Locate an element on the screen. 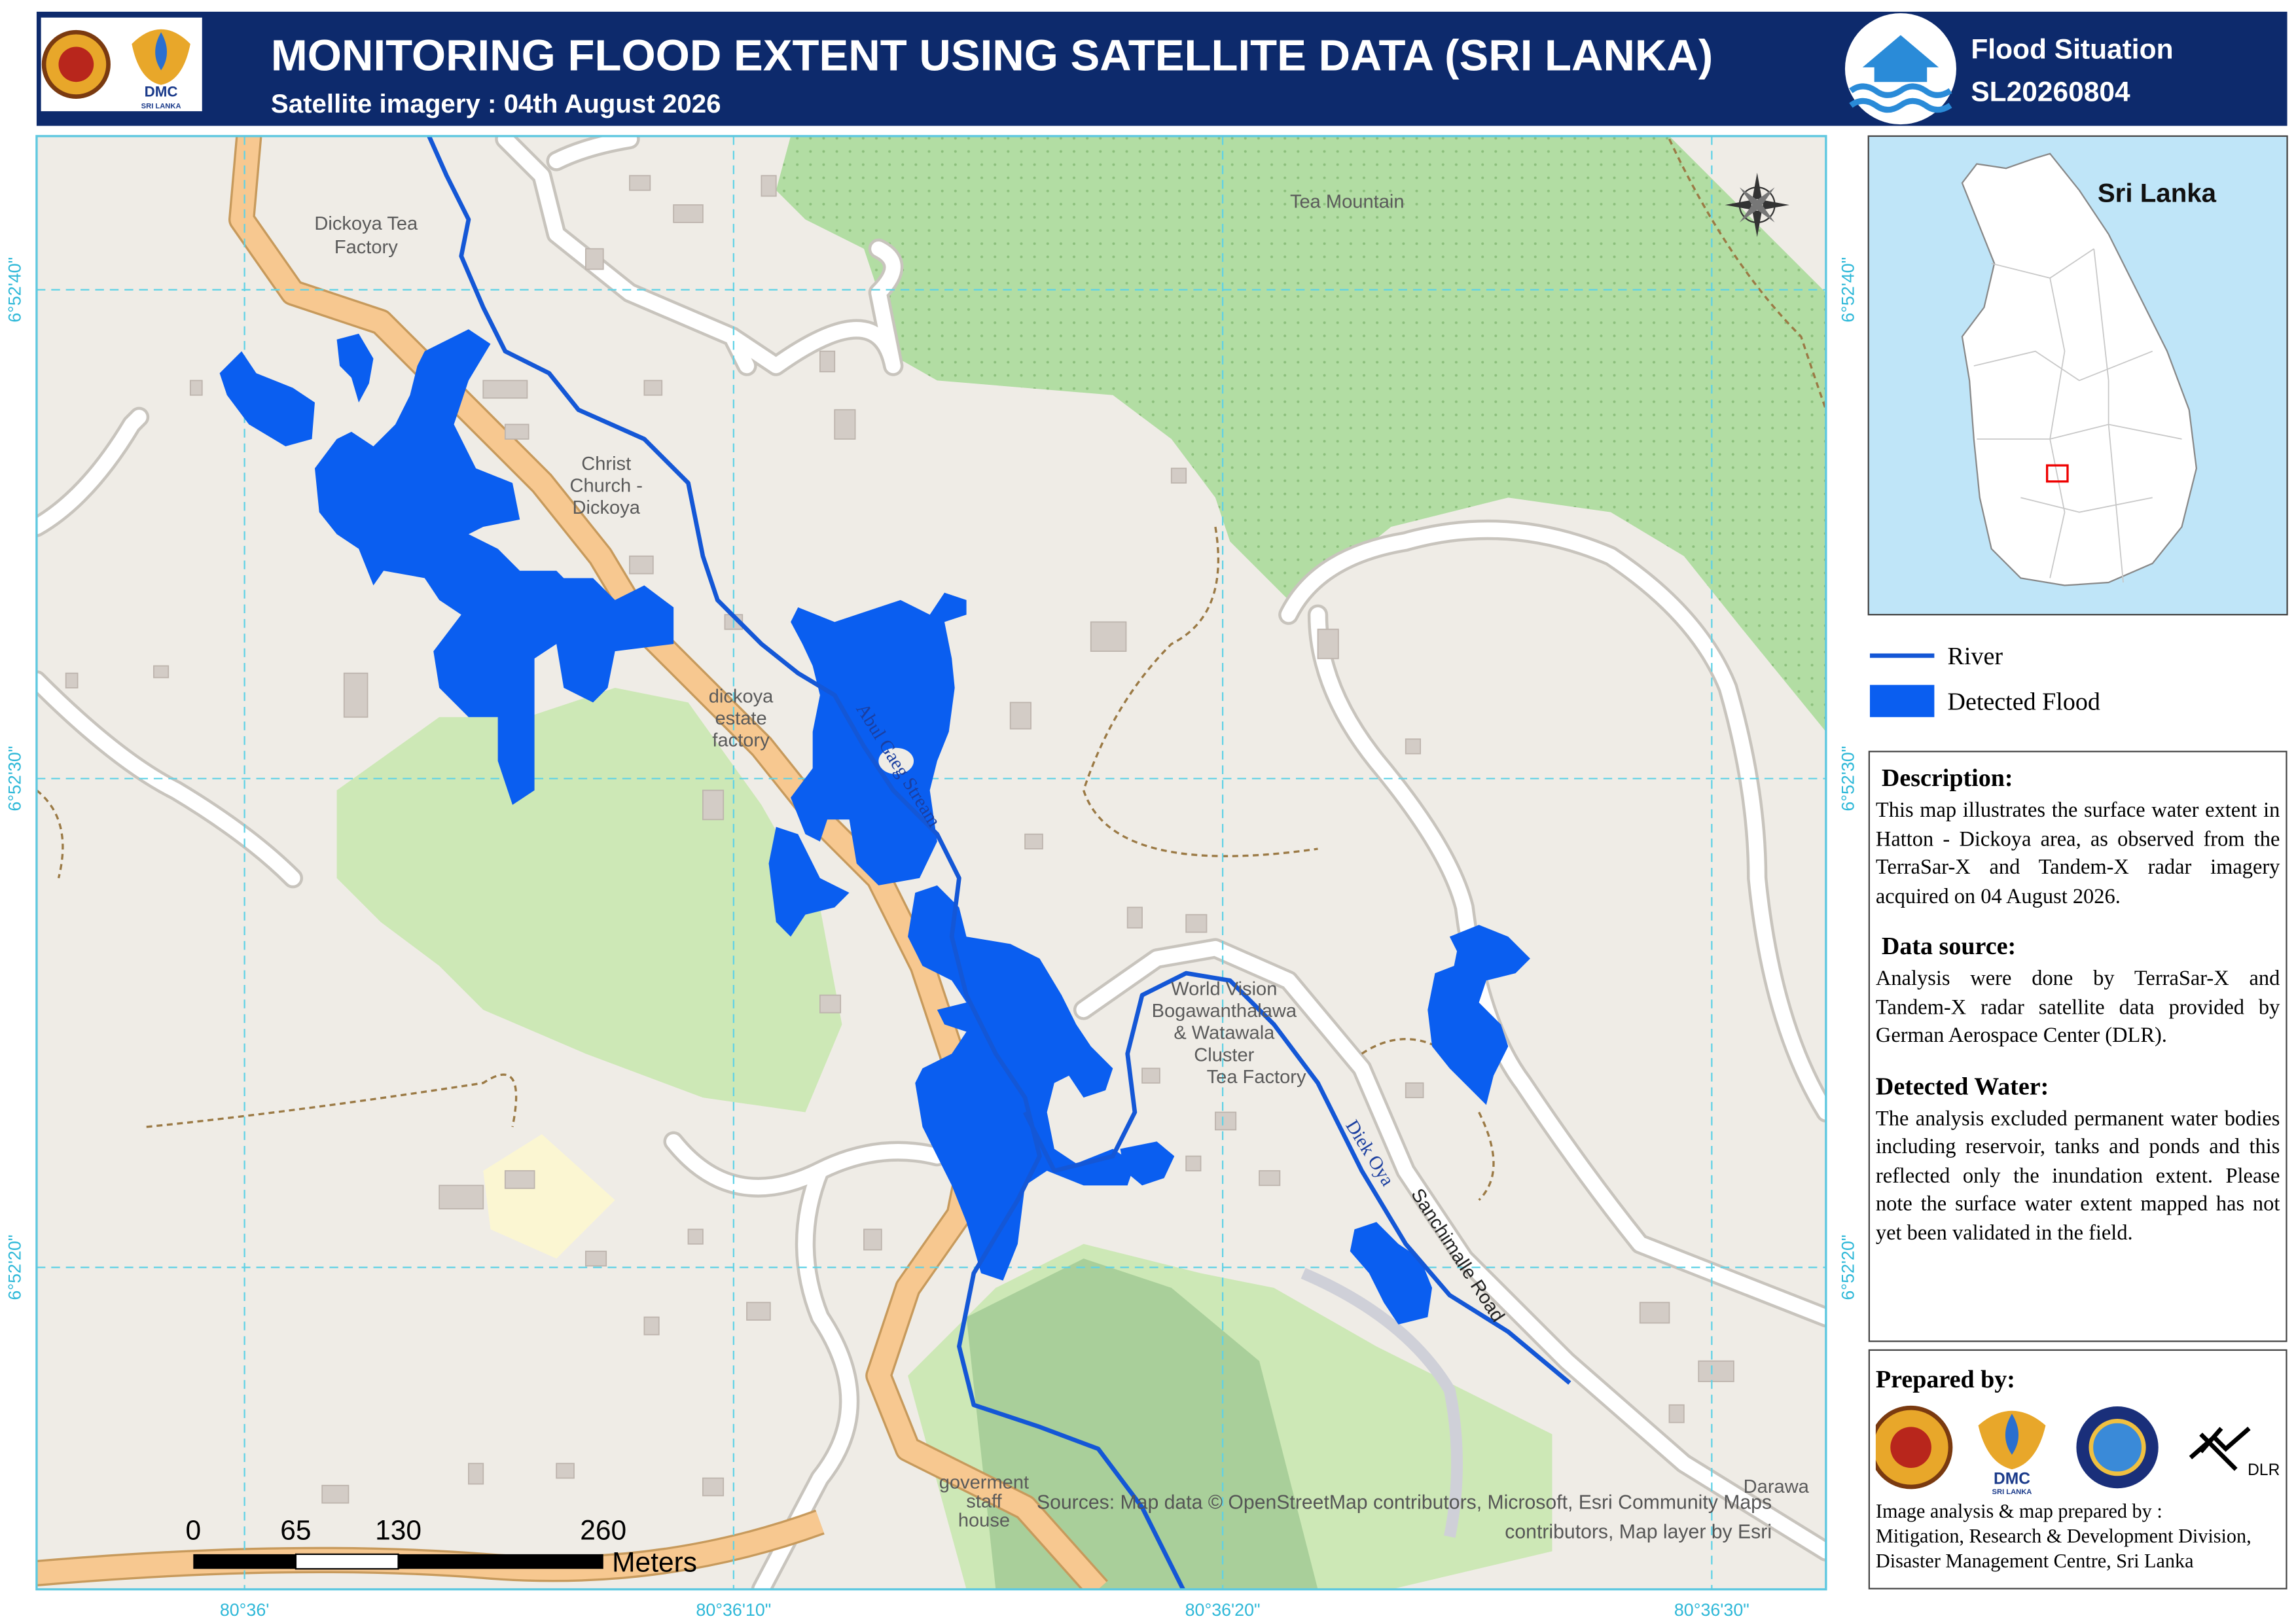 Image resolution: width=2296 pixels, height=1623 pixels. label-line: goverment is located at coordinates (984, 1482).